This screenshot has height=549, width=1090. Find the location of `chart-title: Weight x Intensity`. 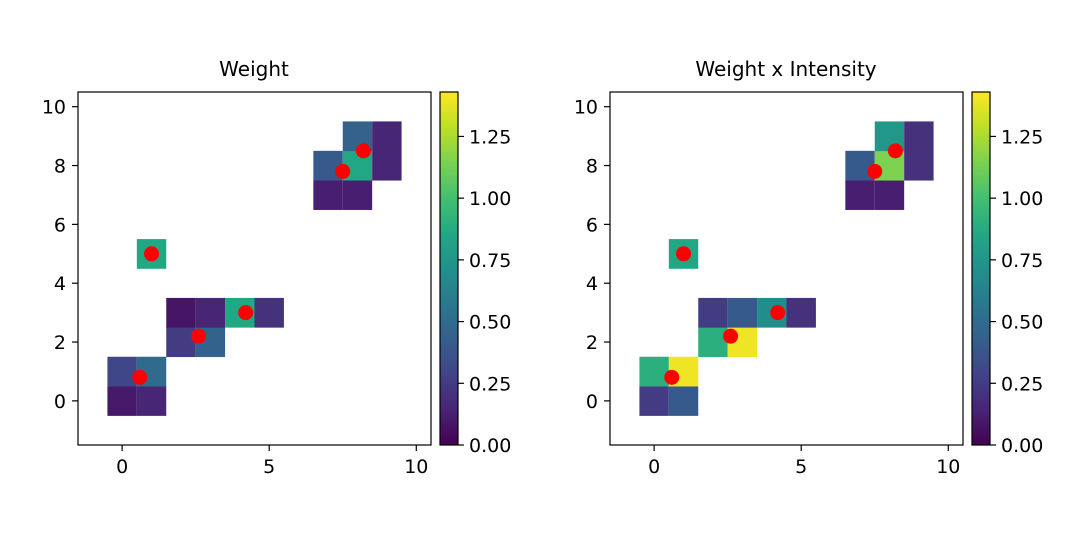

chart-title: Weight x Intensity is located at coordinates (785, 69).